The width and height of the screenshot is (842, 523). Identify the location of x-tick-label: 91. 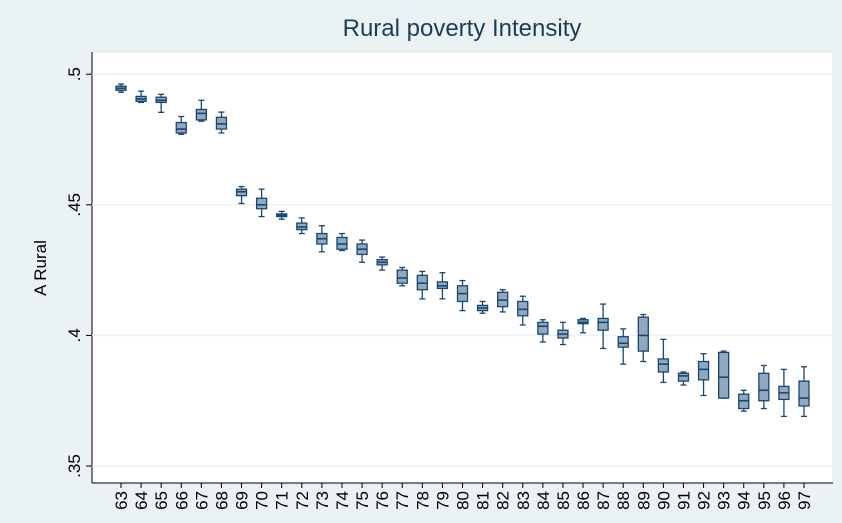
(683, 500).